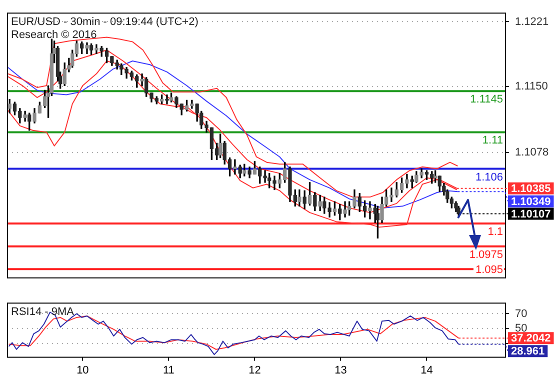 The image size is (558, 380). What do you see at coordinates (495, 232) in the screenshot?
I see `ref-line-label: 1.1` at bounding box center [495, 232].